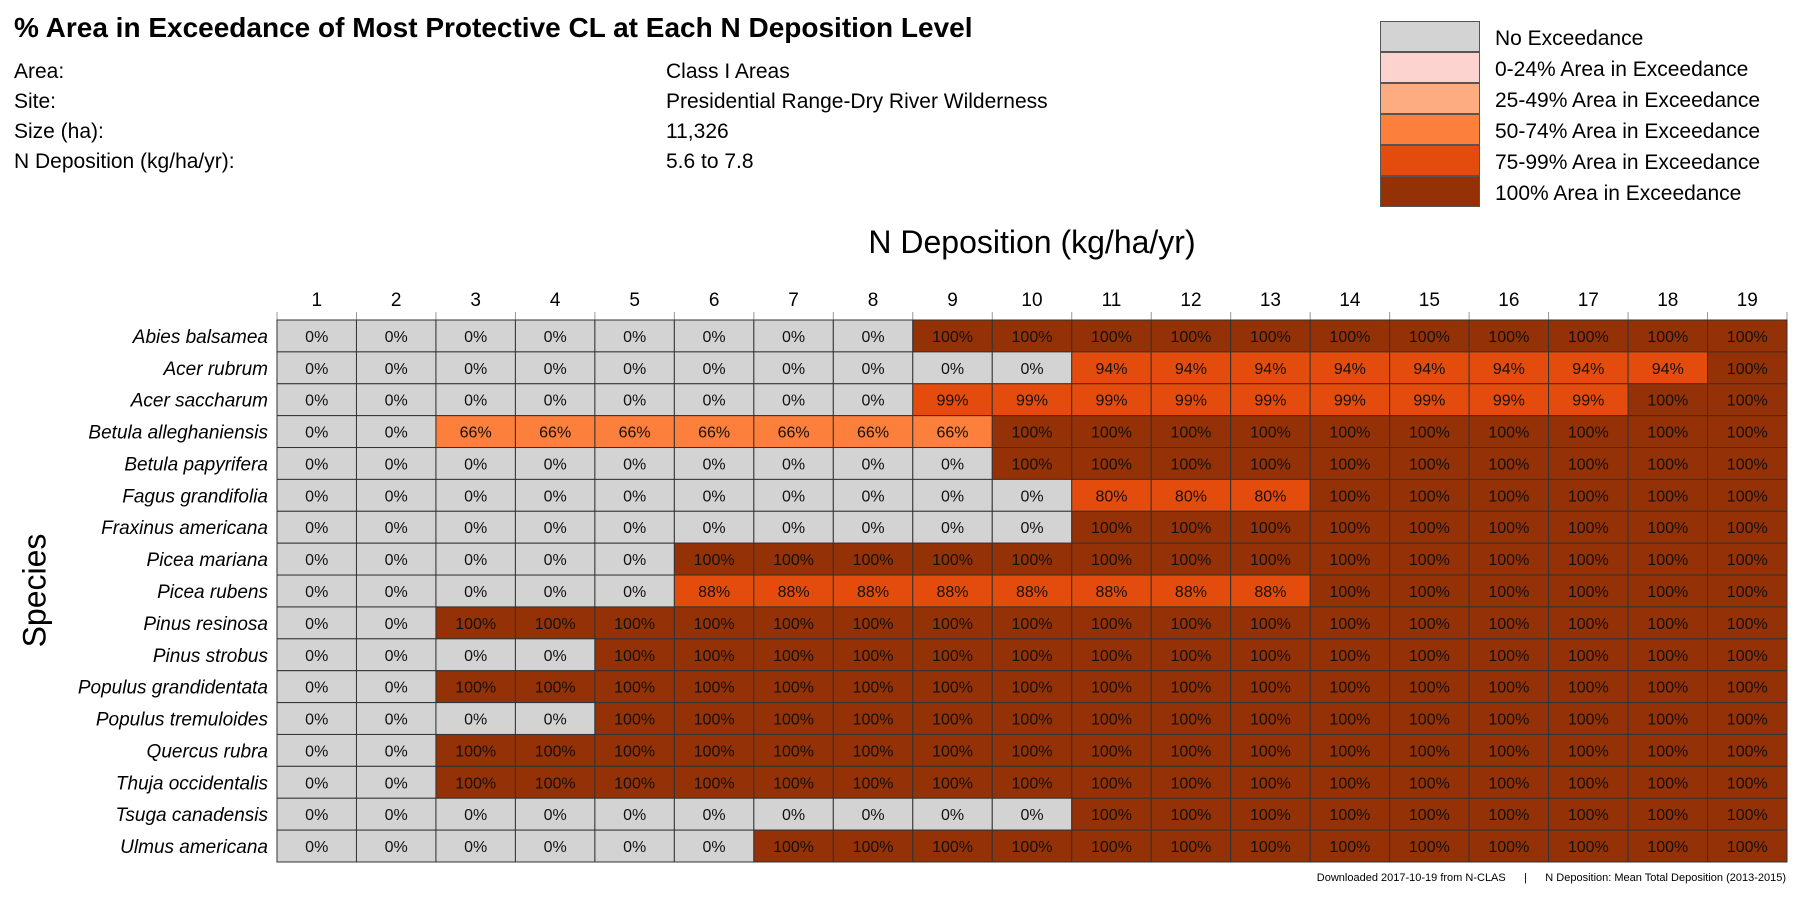 This screenshot has width=1800, height=900. What do you see at coordinates (1270, 369) in the screenshot?
I see `cell-value-label: 94%` at bounding box center [1270, 369].